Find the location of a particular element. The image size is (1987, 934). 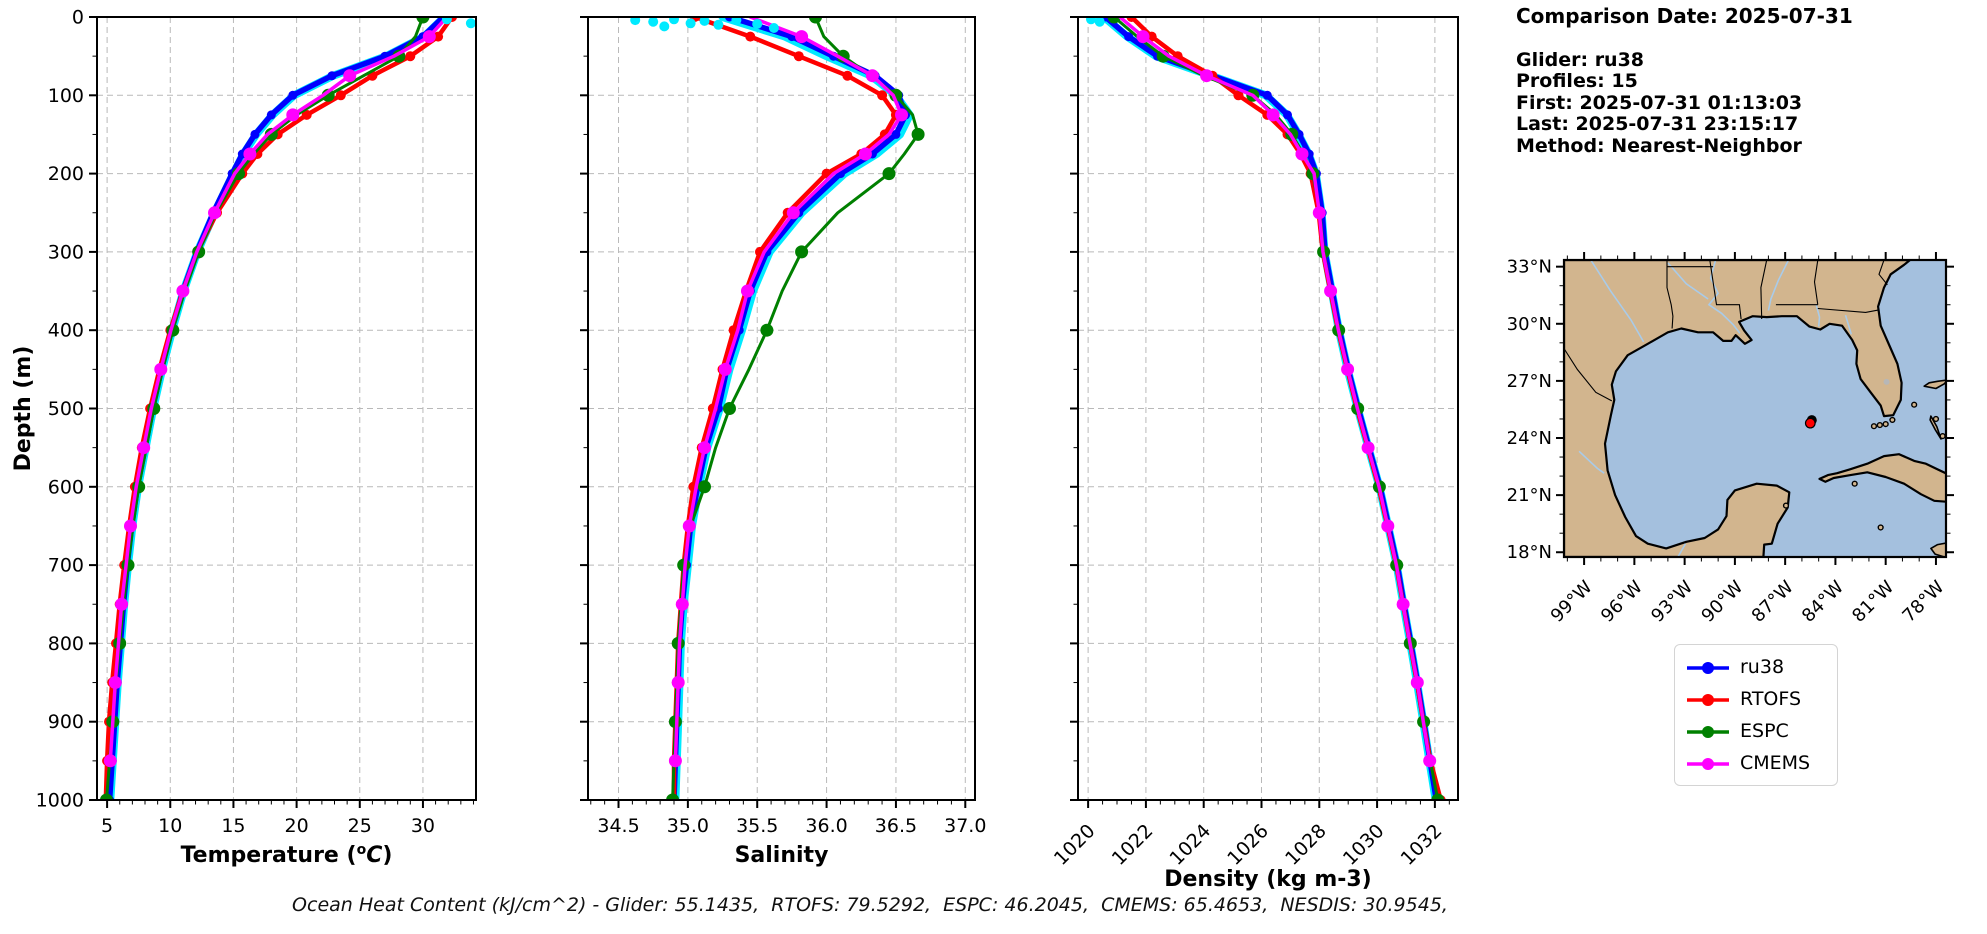

first-profile-time-text: First: 2025-07-31 01:13:03 is located at coordinates (1659, 102).